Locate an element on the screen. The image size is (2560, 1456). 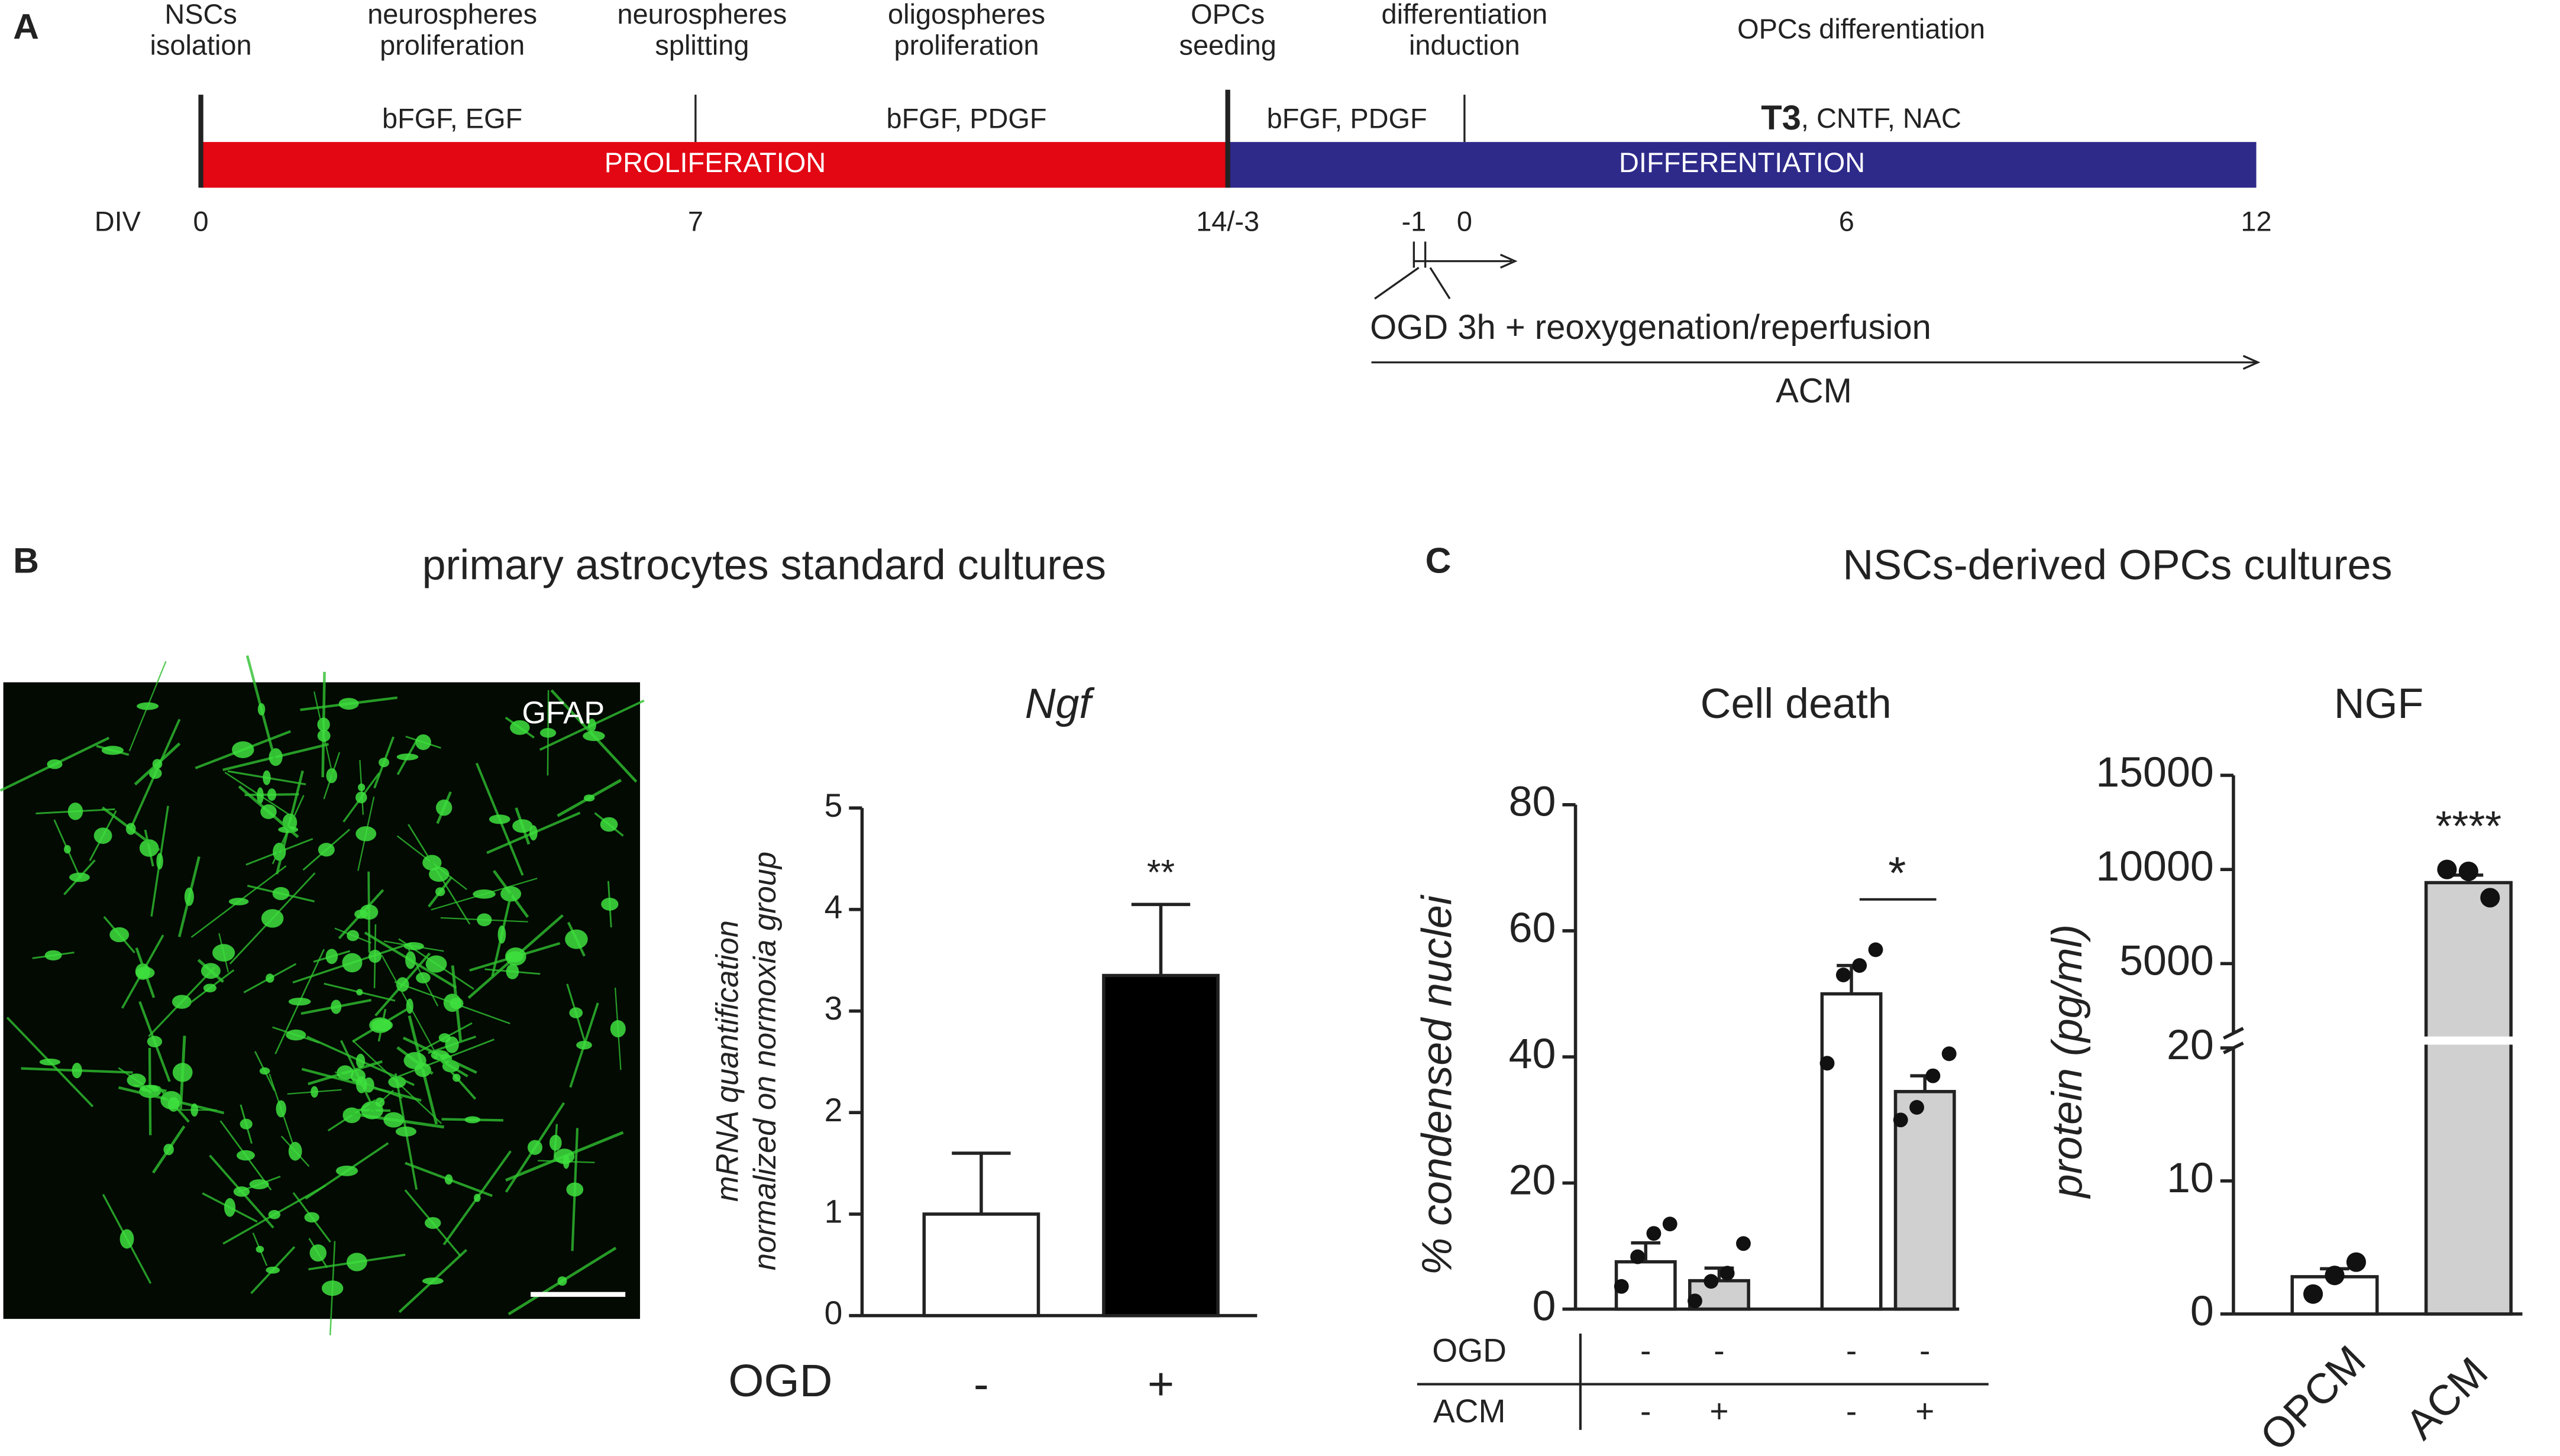
y-tick-label: 40 is located at coordinates (1533, 1054).